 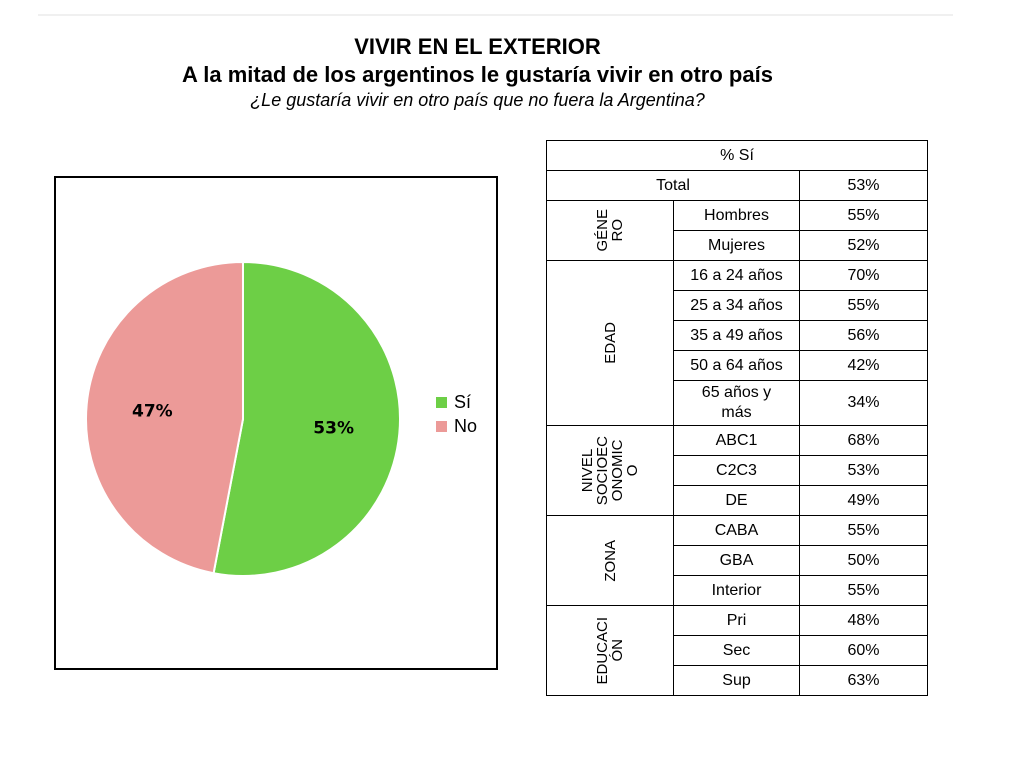 I want to click on group-label: GÉNE RO, so click(x=610, y=230).